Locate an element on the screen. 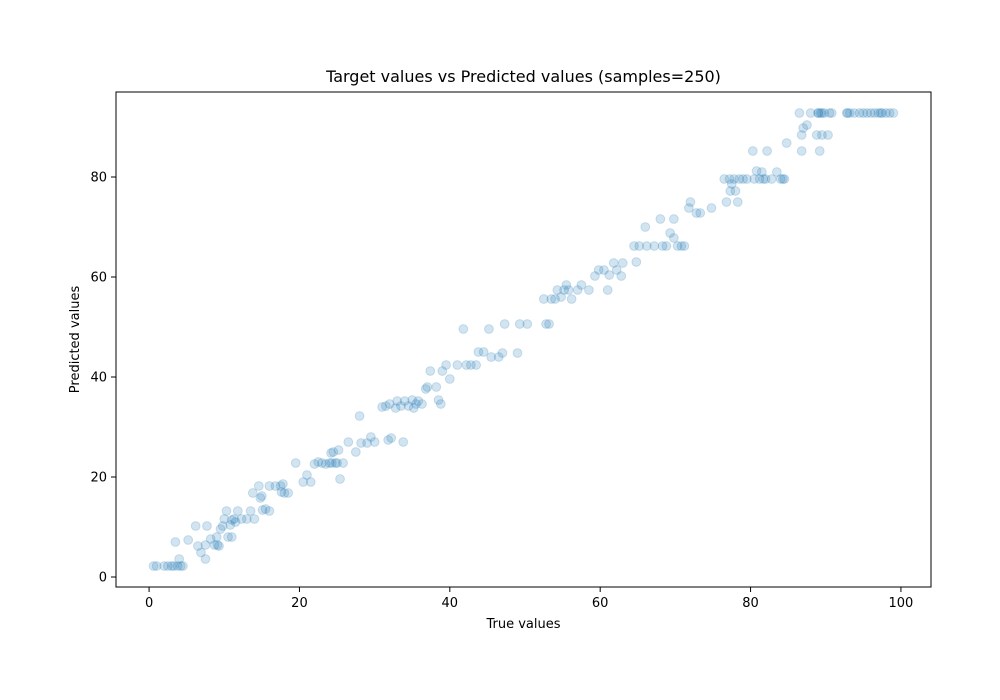 The width and height of the screenshot is (1000, 700). x-tick-label: 0 is located at coordinates (149, 603).